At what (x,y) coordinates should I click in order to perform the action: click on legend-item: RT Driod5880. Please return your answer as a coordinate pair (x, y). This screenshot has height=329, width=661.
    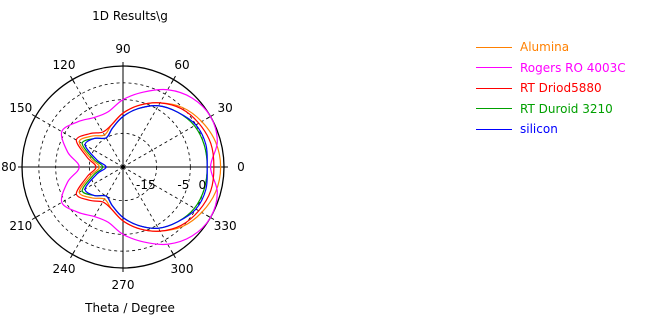
    Looking at the image, I should click on (551, 88).